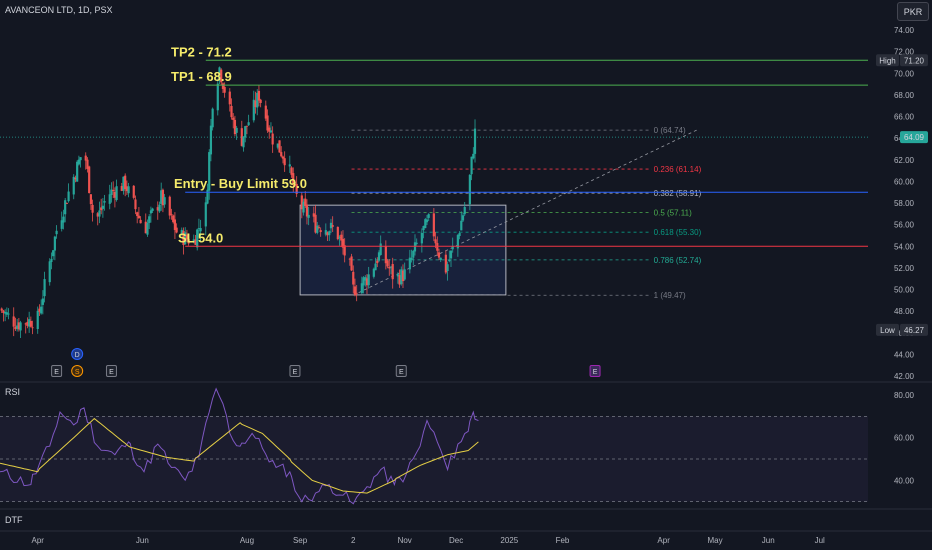 The height and width of the screenshot is (550, 932). Describe the element at coordinates (904, 203) in the screenshot. I see `price-axis-tick: 58.00` at that location.